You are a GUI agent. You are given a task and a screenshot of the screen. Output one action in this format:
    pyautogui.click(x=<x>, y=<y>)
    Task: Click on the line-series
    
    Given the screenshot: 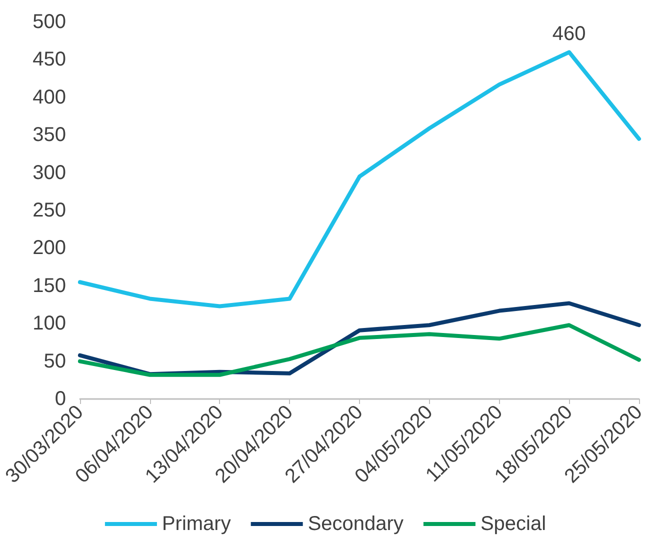 What is the action you would take?
    pyautogui.click(x=359, y=350)
    